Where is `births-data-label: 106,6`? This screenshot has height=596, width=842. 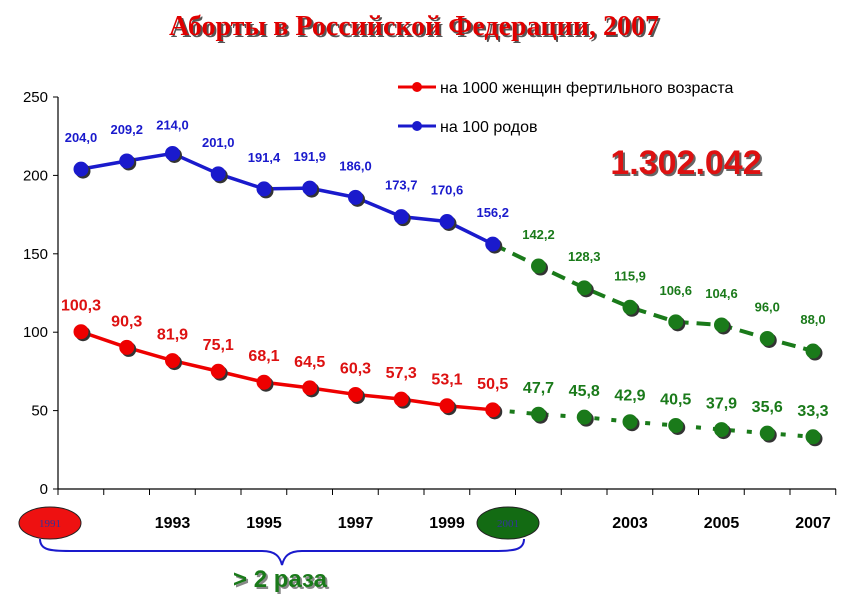 births-data-label: 106,6 is located at coordinates (675, 290).